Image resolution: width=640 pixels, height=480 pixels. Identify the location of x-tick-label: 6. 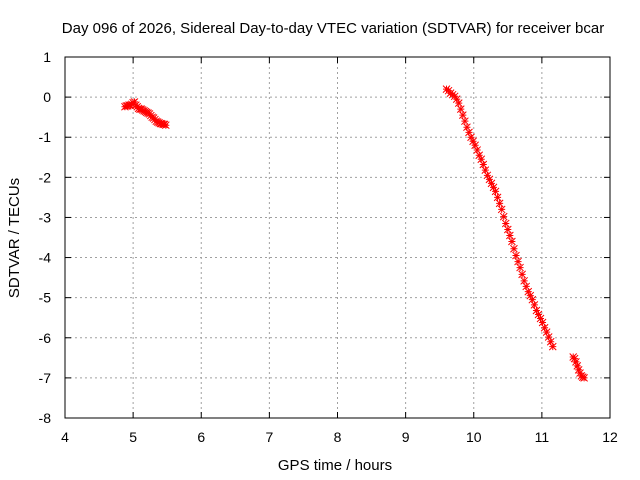
(201, 437).